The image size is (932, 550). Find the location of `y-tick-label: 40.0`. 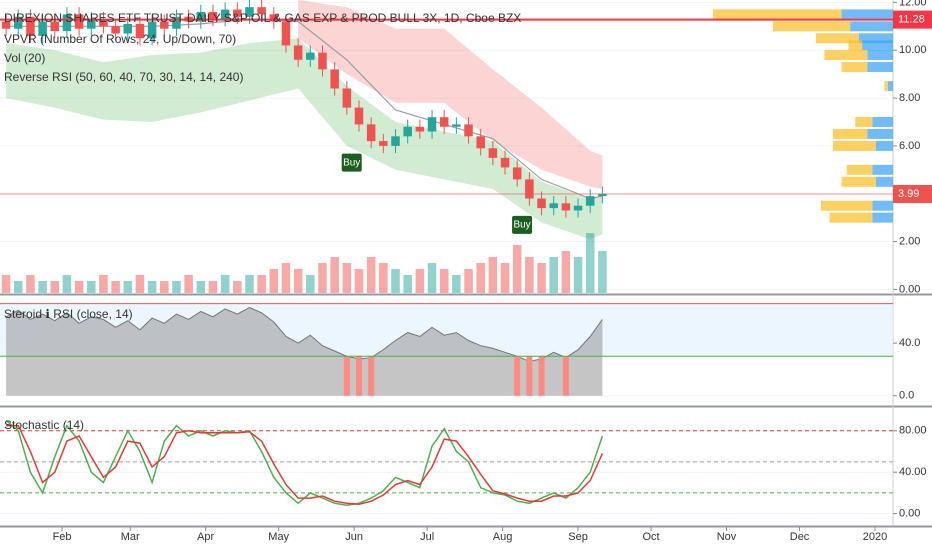

y-tick-label: 40.0 is located at coordinates (909, 343).